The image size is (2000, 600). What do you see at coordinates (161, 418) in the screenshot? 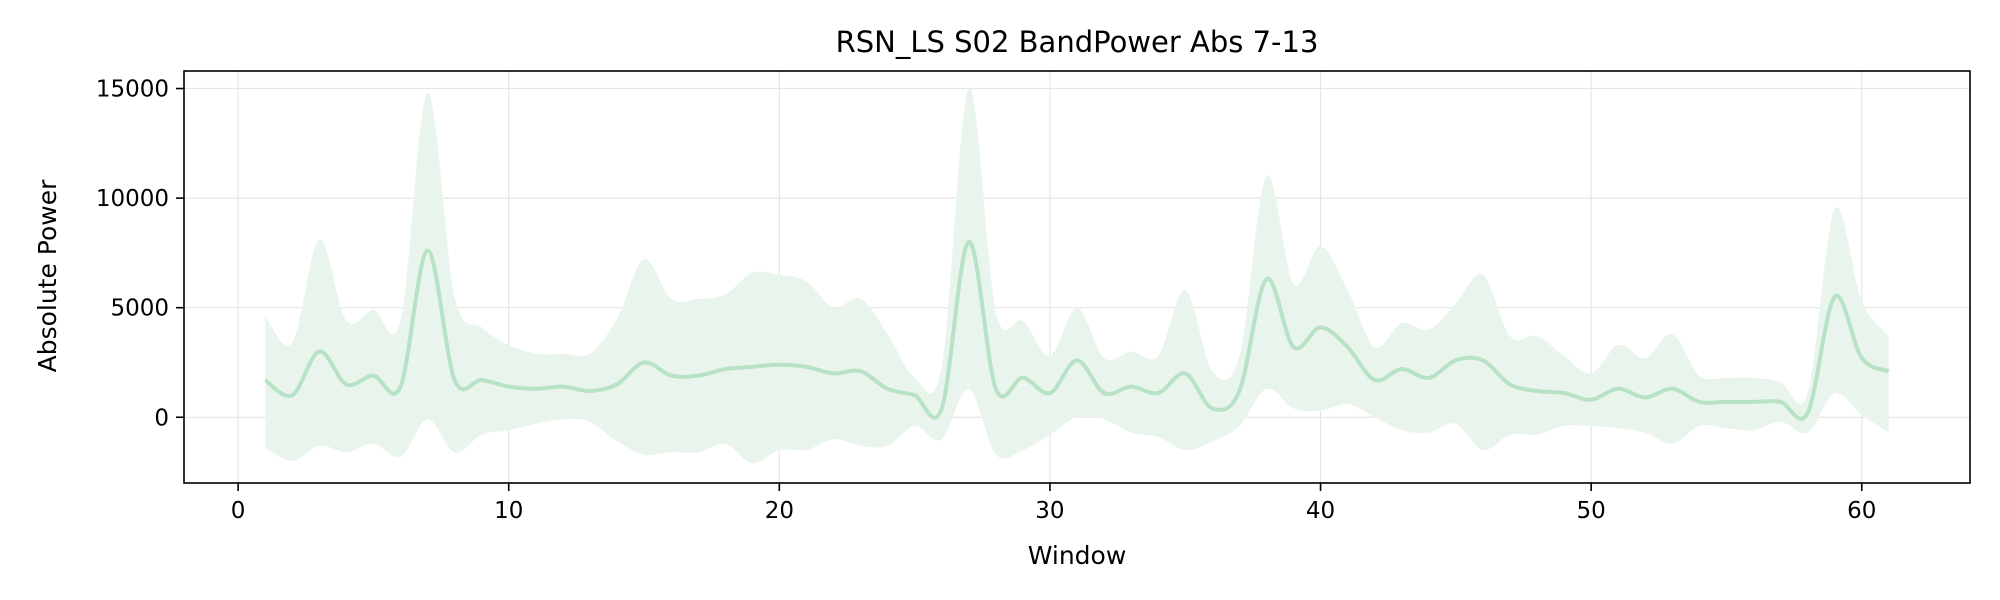
I see `y-tick-label: 0` at bounding box center [161, 418].